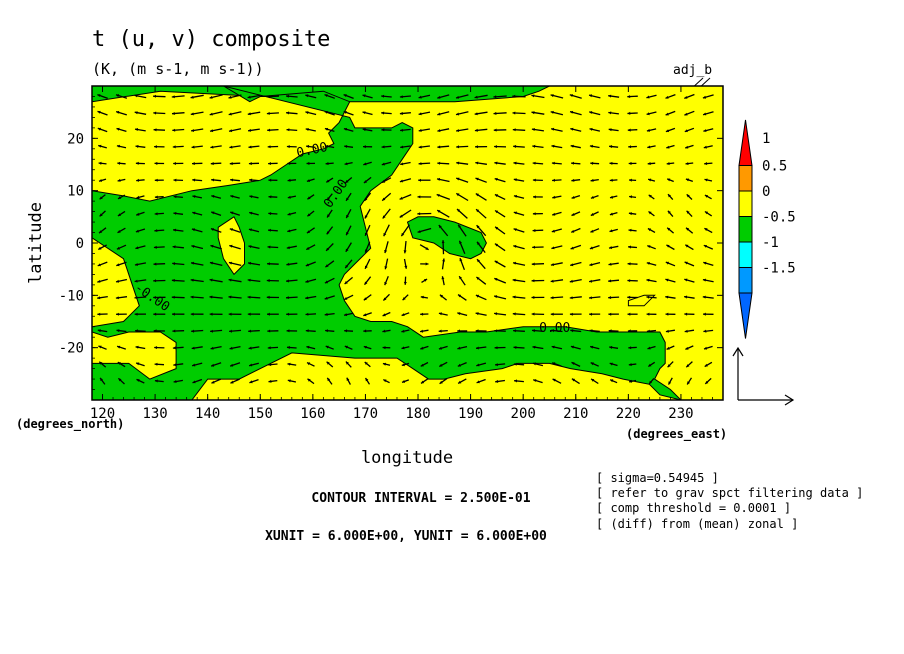  Describe the element at coordinates (680, 414) in the screenshot. I see `x-tick-label: 230` at that location.